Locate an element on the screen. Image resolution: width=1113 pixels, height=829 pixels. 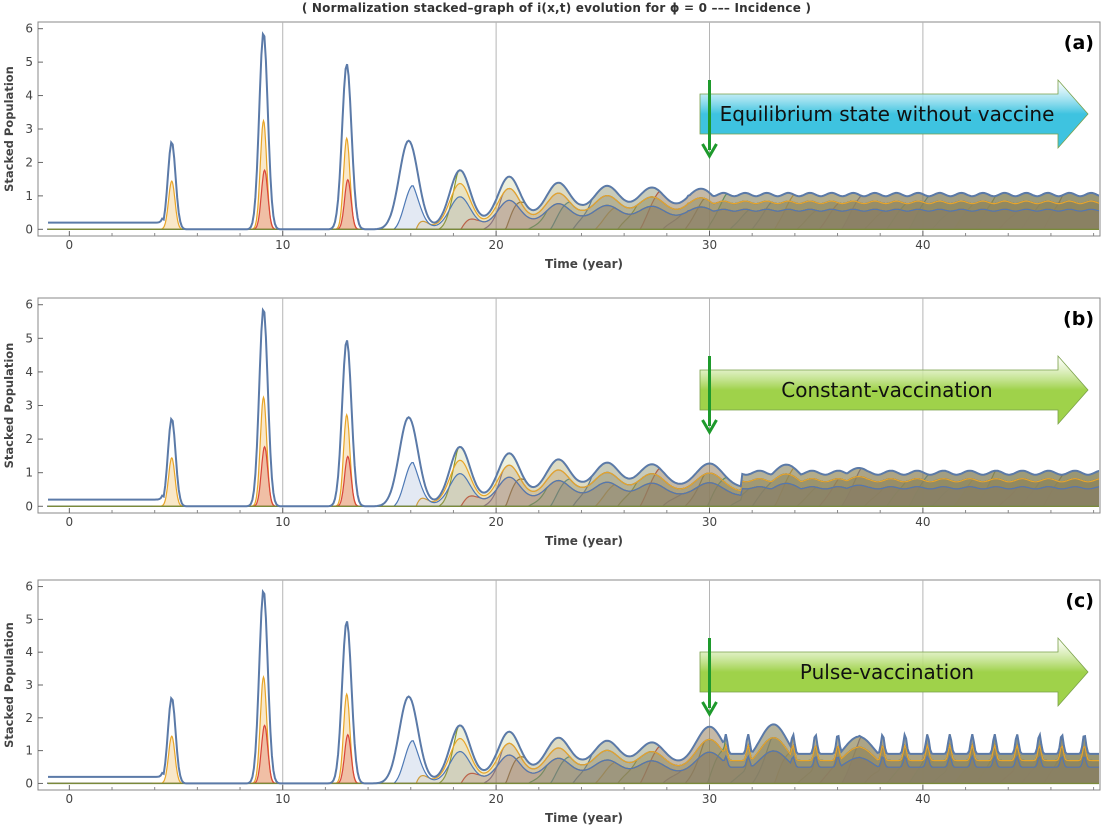
panel-label: (b) is located at coordinates (1078, 319).